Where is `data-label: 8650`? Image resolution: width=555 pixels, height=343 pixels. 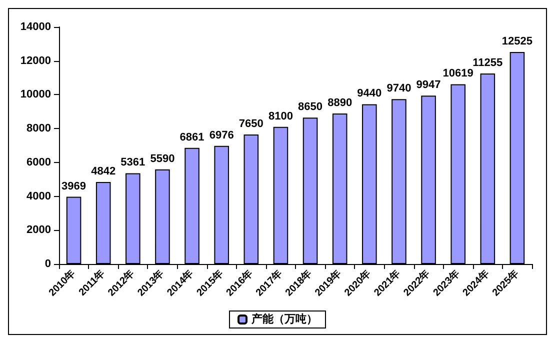 data-label: 8650 is located at coordinates (310, 107).